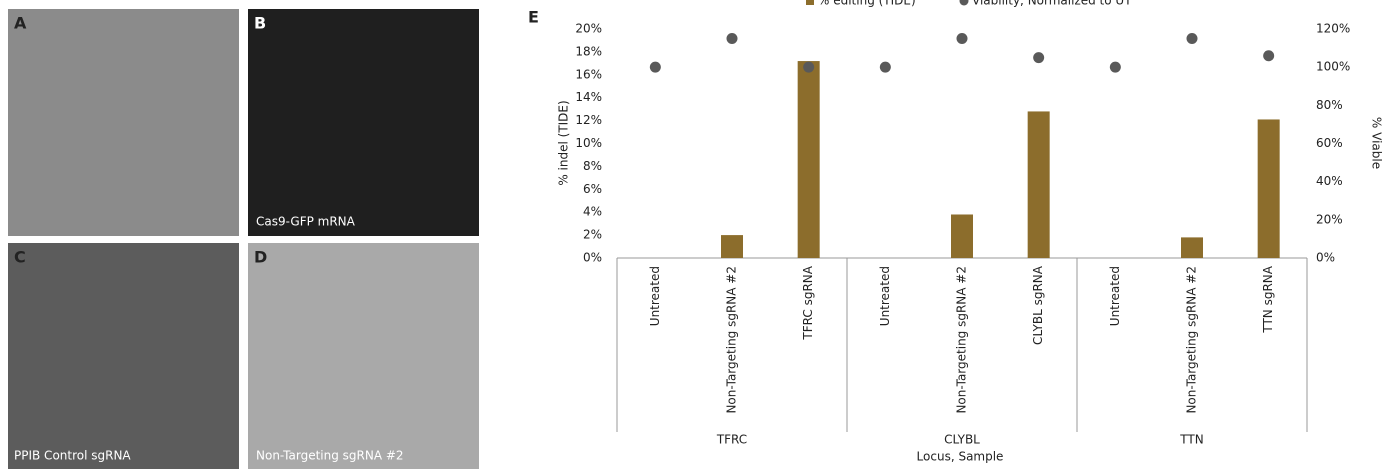  I want to click on x-axis-title: Locus, Sample, so click(960, 457).